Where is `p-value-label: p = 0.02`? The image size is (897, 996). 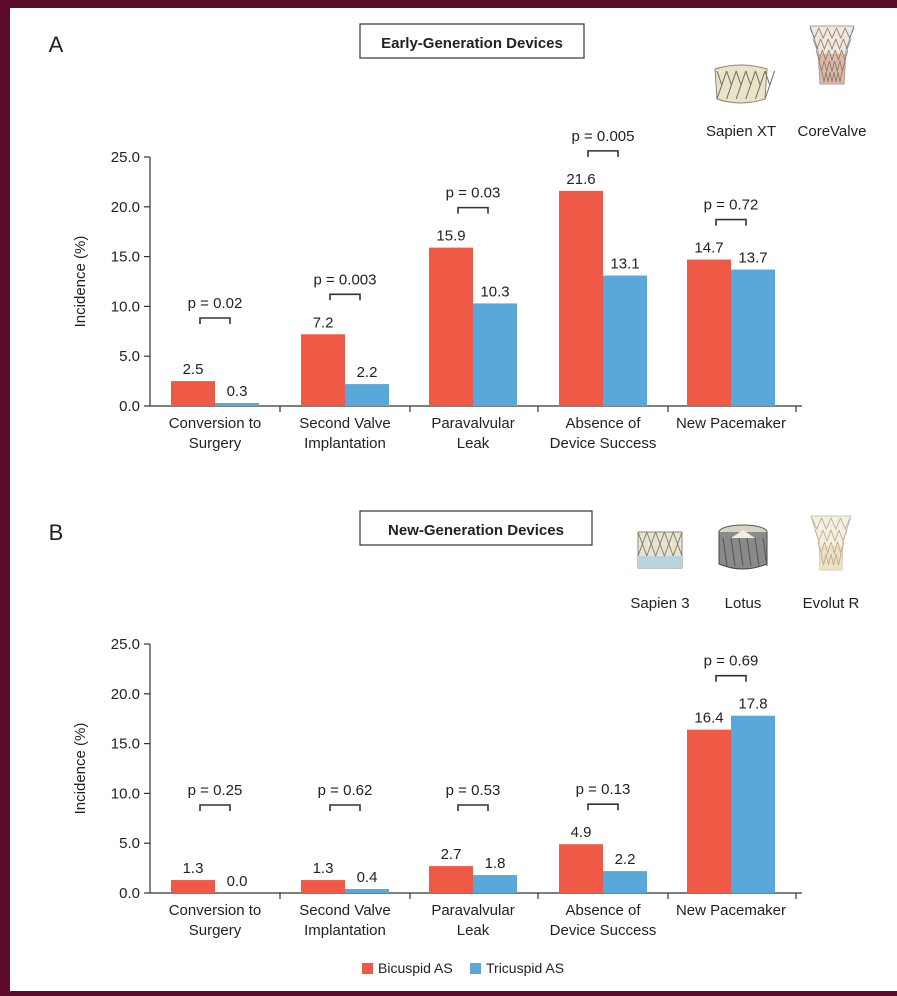
p-value-label: p = 0.02 is located at coordinates (215, 303).